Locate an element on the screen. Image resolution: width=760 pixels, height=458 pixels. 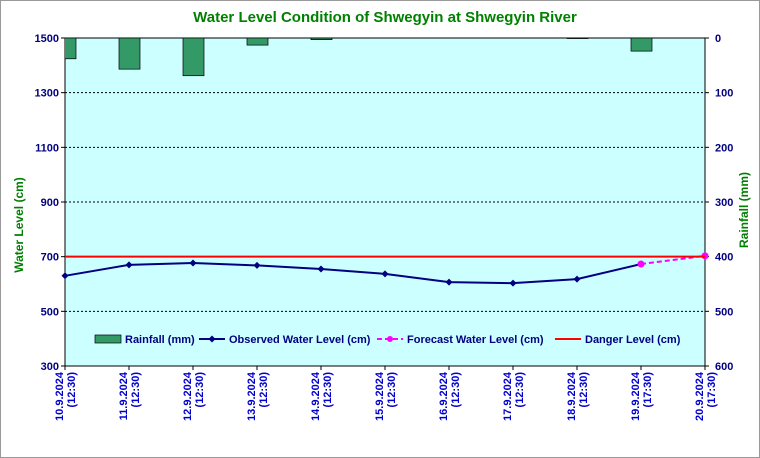
y2-tick-label: 500 is located at coordinates (724, 312).